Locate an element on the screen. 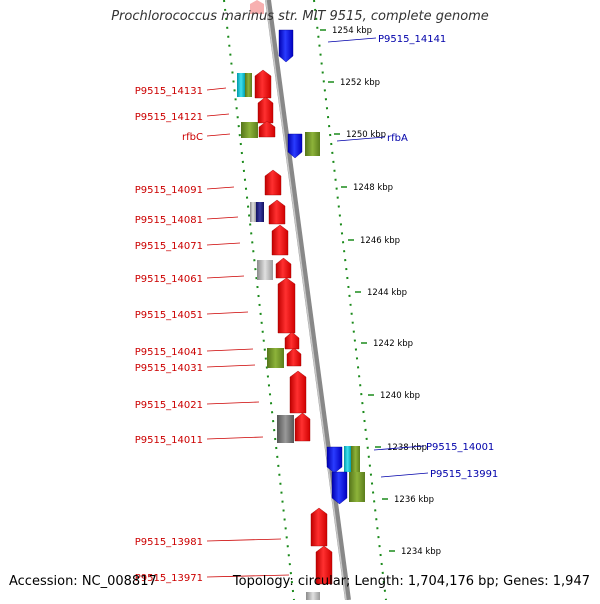 This screenshot has width=600, height=604. ruler-track-inner is located at coordinates (259, 300).